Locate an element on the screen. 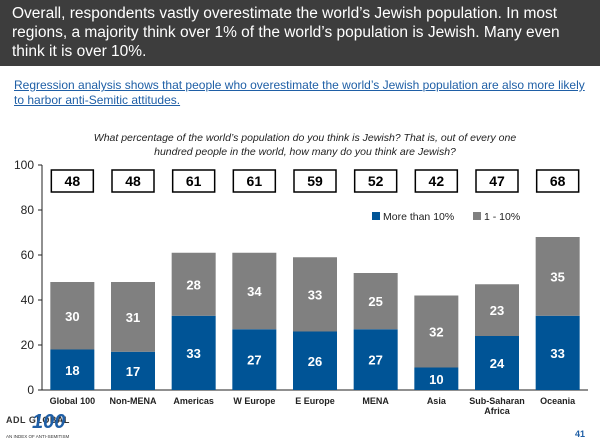 The width and height of the screenshot is (600, 447). total-label: 68 is located at coordinates (558, 181).